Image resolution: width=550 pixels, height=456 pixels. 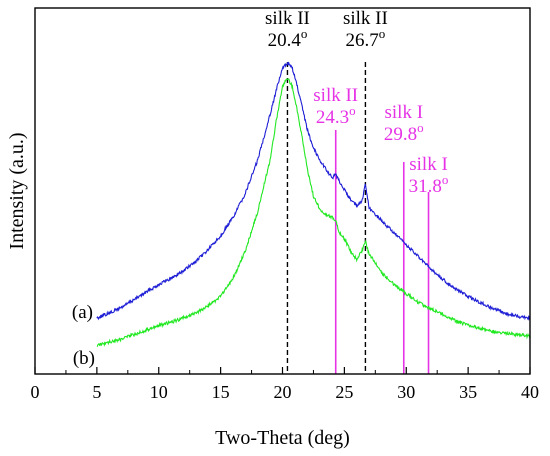 I want to click on x-tick-label-20: 20, so click(x=283, y=392).